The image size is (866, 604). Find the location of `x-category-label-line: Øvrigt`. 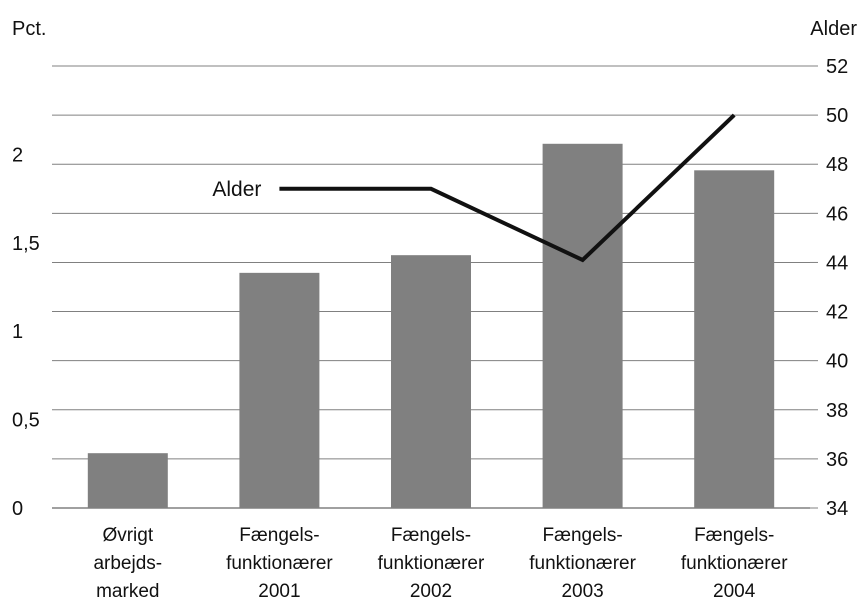

x-category-label-line: Øvrigt is located at coordinates (127, 535).